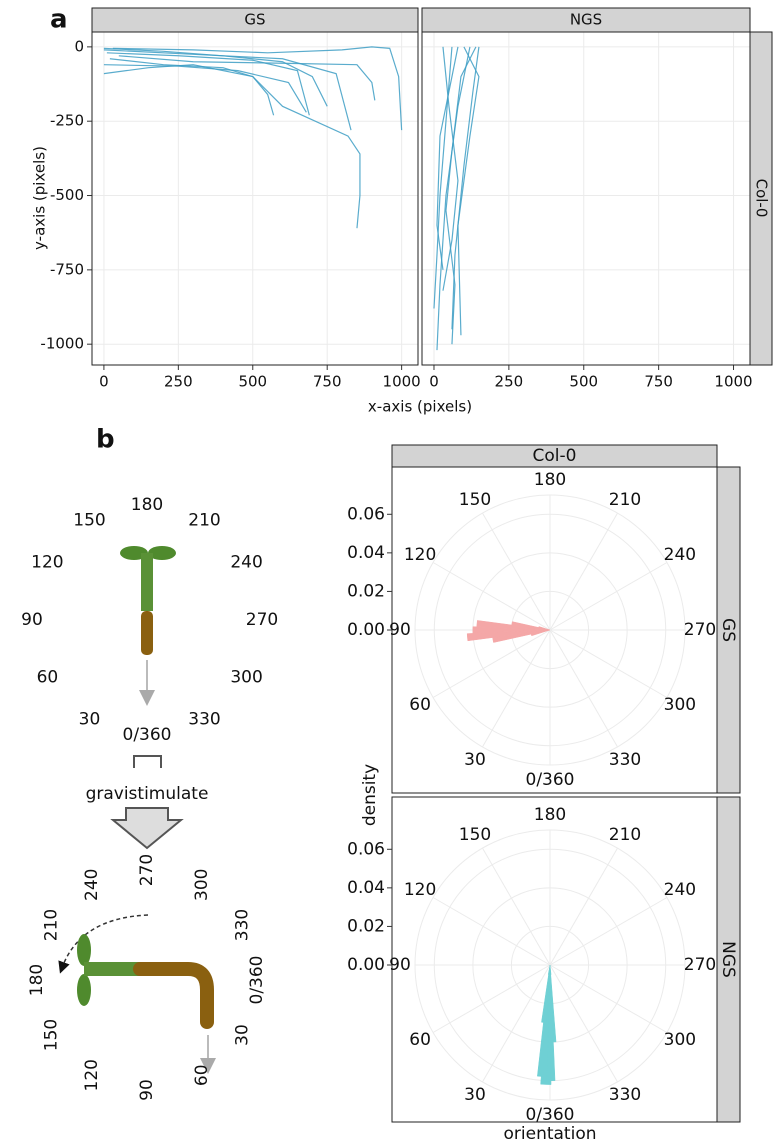  What do you see at coordinates (327, 382) in the screenshot?
I see `x-tick-label: 750` at bounding box center [327, 382].